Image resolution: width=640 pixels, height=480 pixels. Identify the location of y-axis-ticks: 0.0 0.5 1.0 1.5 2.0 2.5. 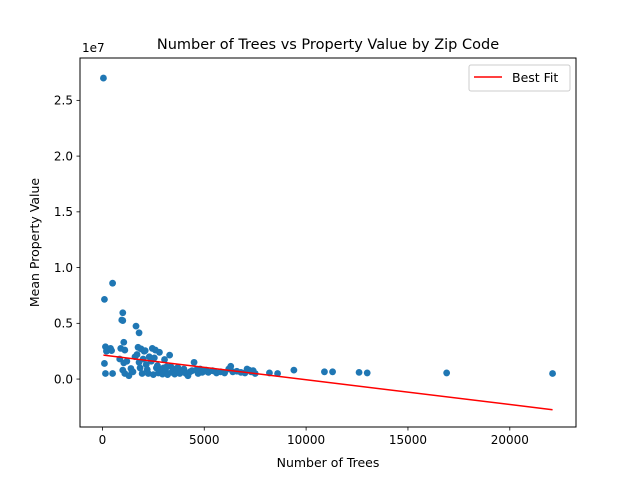
(67, 240).